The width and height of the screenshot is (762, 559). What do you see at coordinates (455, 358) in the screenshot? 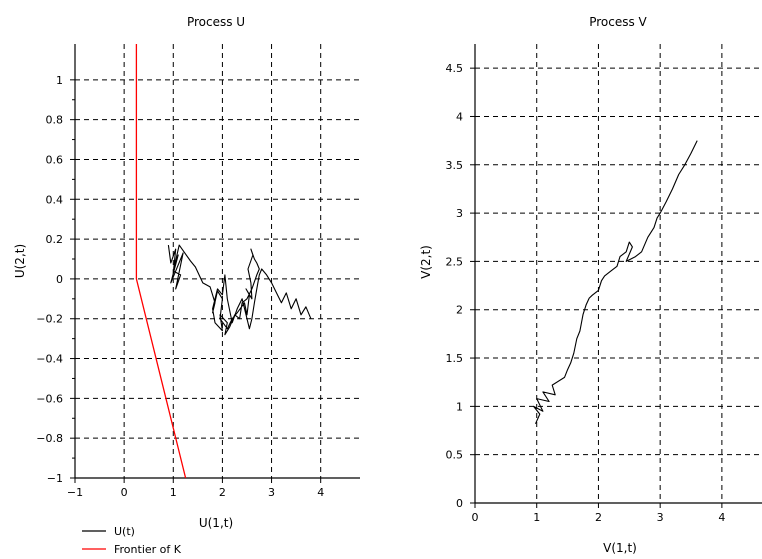
I see `y-tick-label: 1.5` at bounding box center [455, 358].